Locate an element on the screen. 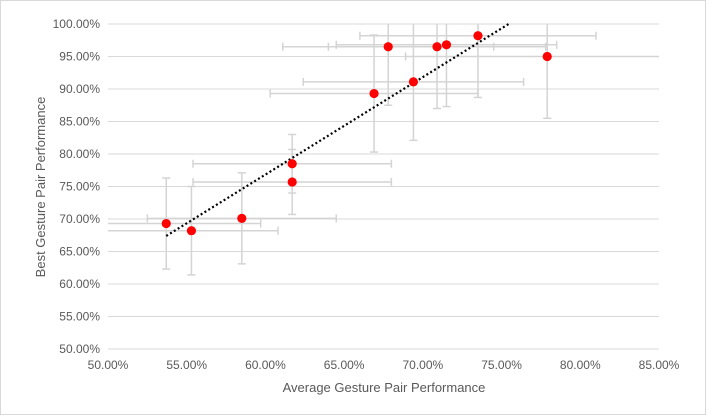 Image resolution: width=706 pixels, height=416 pixels. x-tick-label: 85.00% is located at coordinates (659, 365).